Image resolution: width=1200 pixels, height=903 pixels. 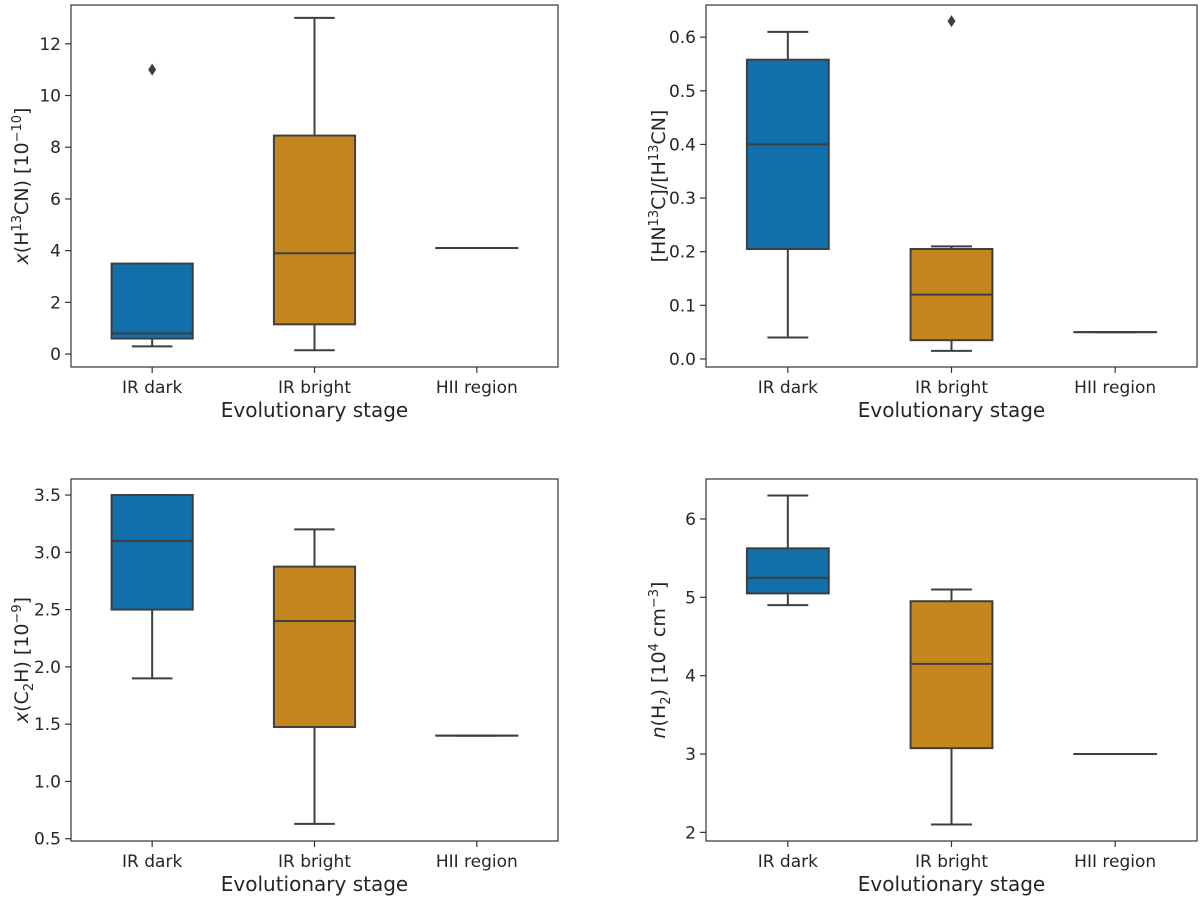 What do you see at coordinates (23, 660) in the screenshot?
I see `y-axis-label: x(C2H) [10−9]` at bounding box center [23, 660].